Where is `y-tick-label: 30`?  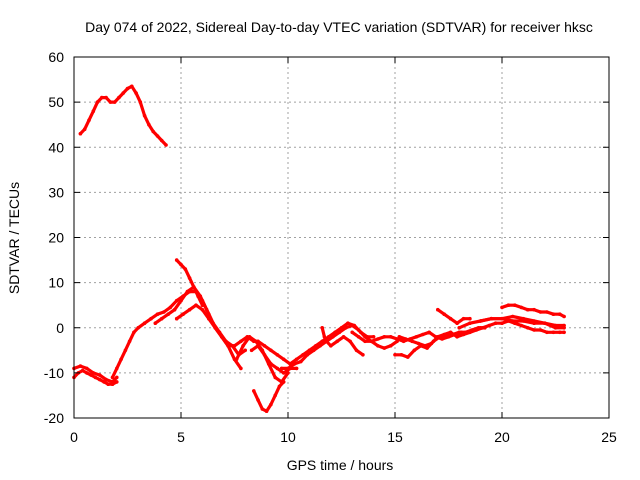
y-tick-label: 30 is located at coordinates (56, 192).